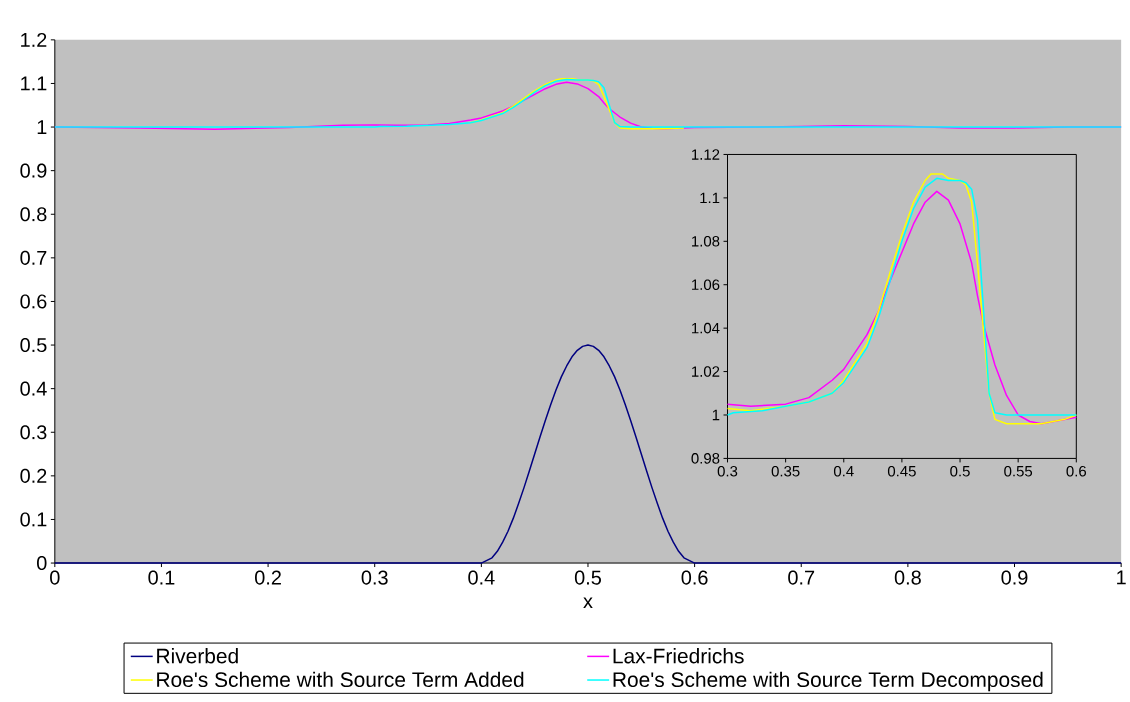 This screenshot has height=702, width=1130. Describe the element at coordinates (706, 285) in the screenshot. I see `y-tick-label: 1.06` at that location.